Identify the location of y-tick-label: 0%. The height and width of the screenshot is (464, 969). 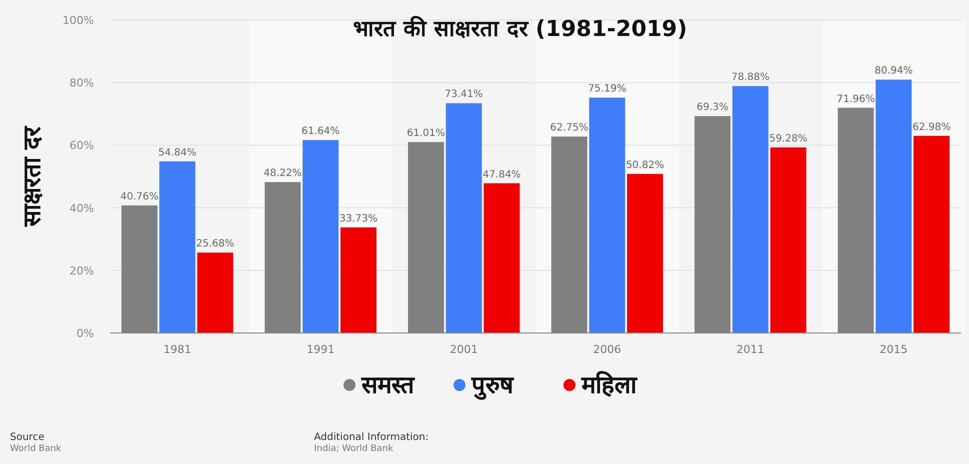
(85, 333).